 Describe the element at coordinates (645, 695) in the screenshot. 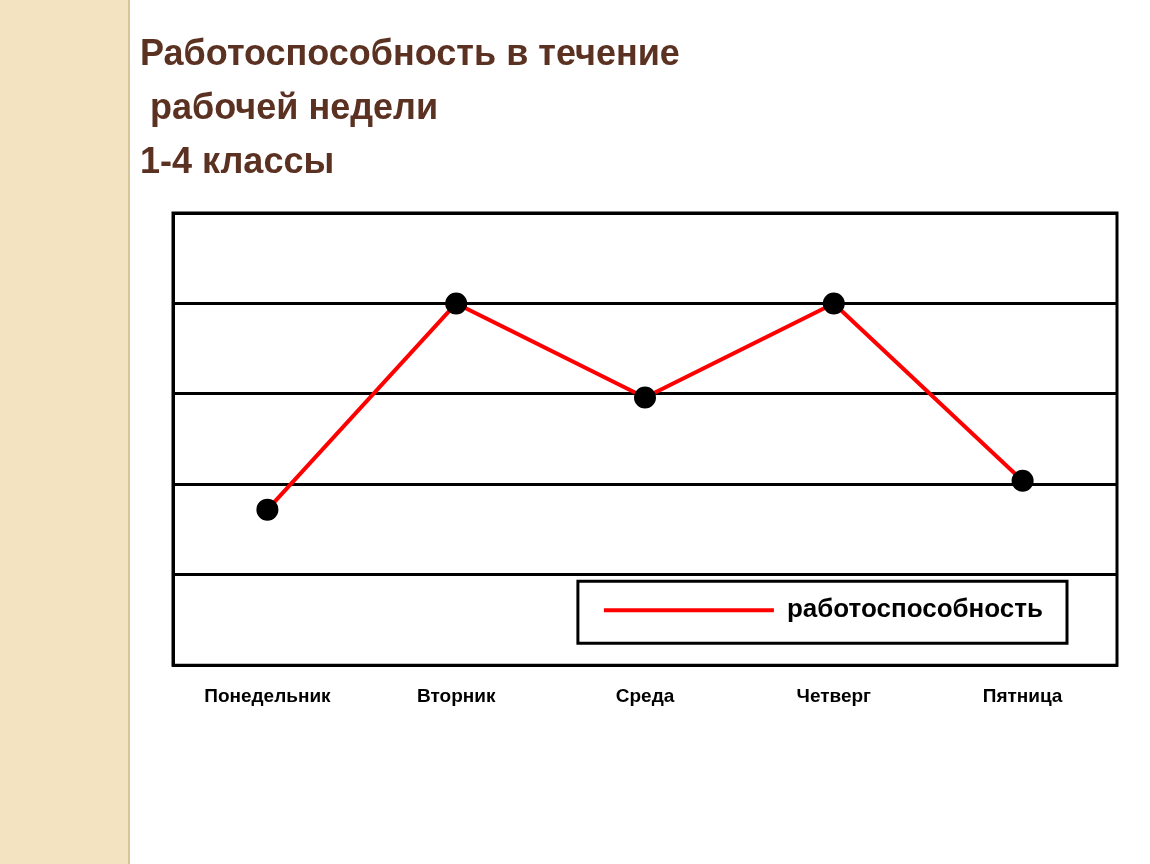

I see `x-tick-label: Среда` at that location.